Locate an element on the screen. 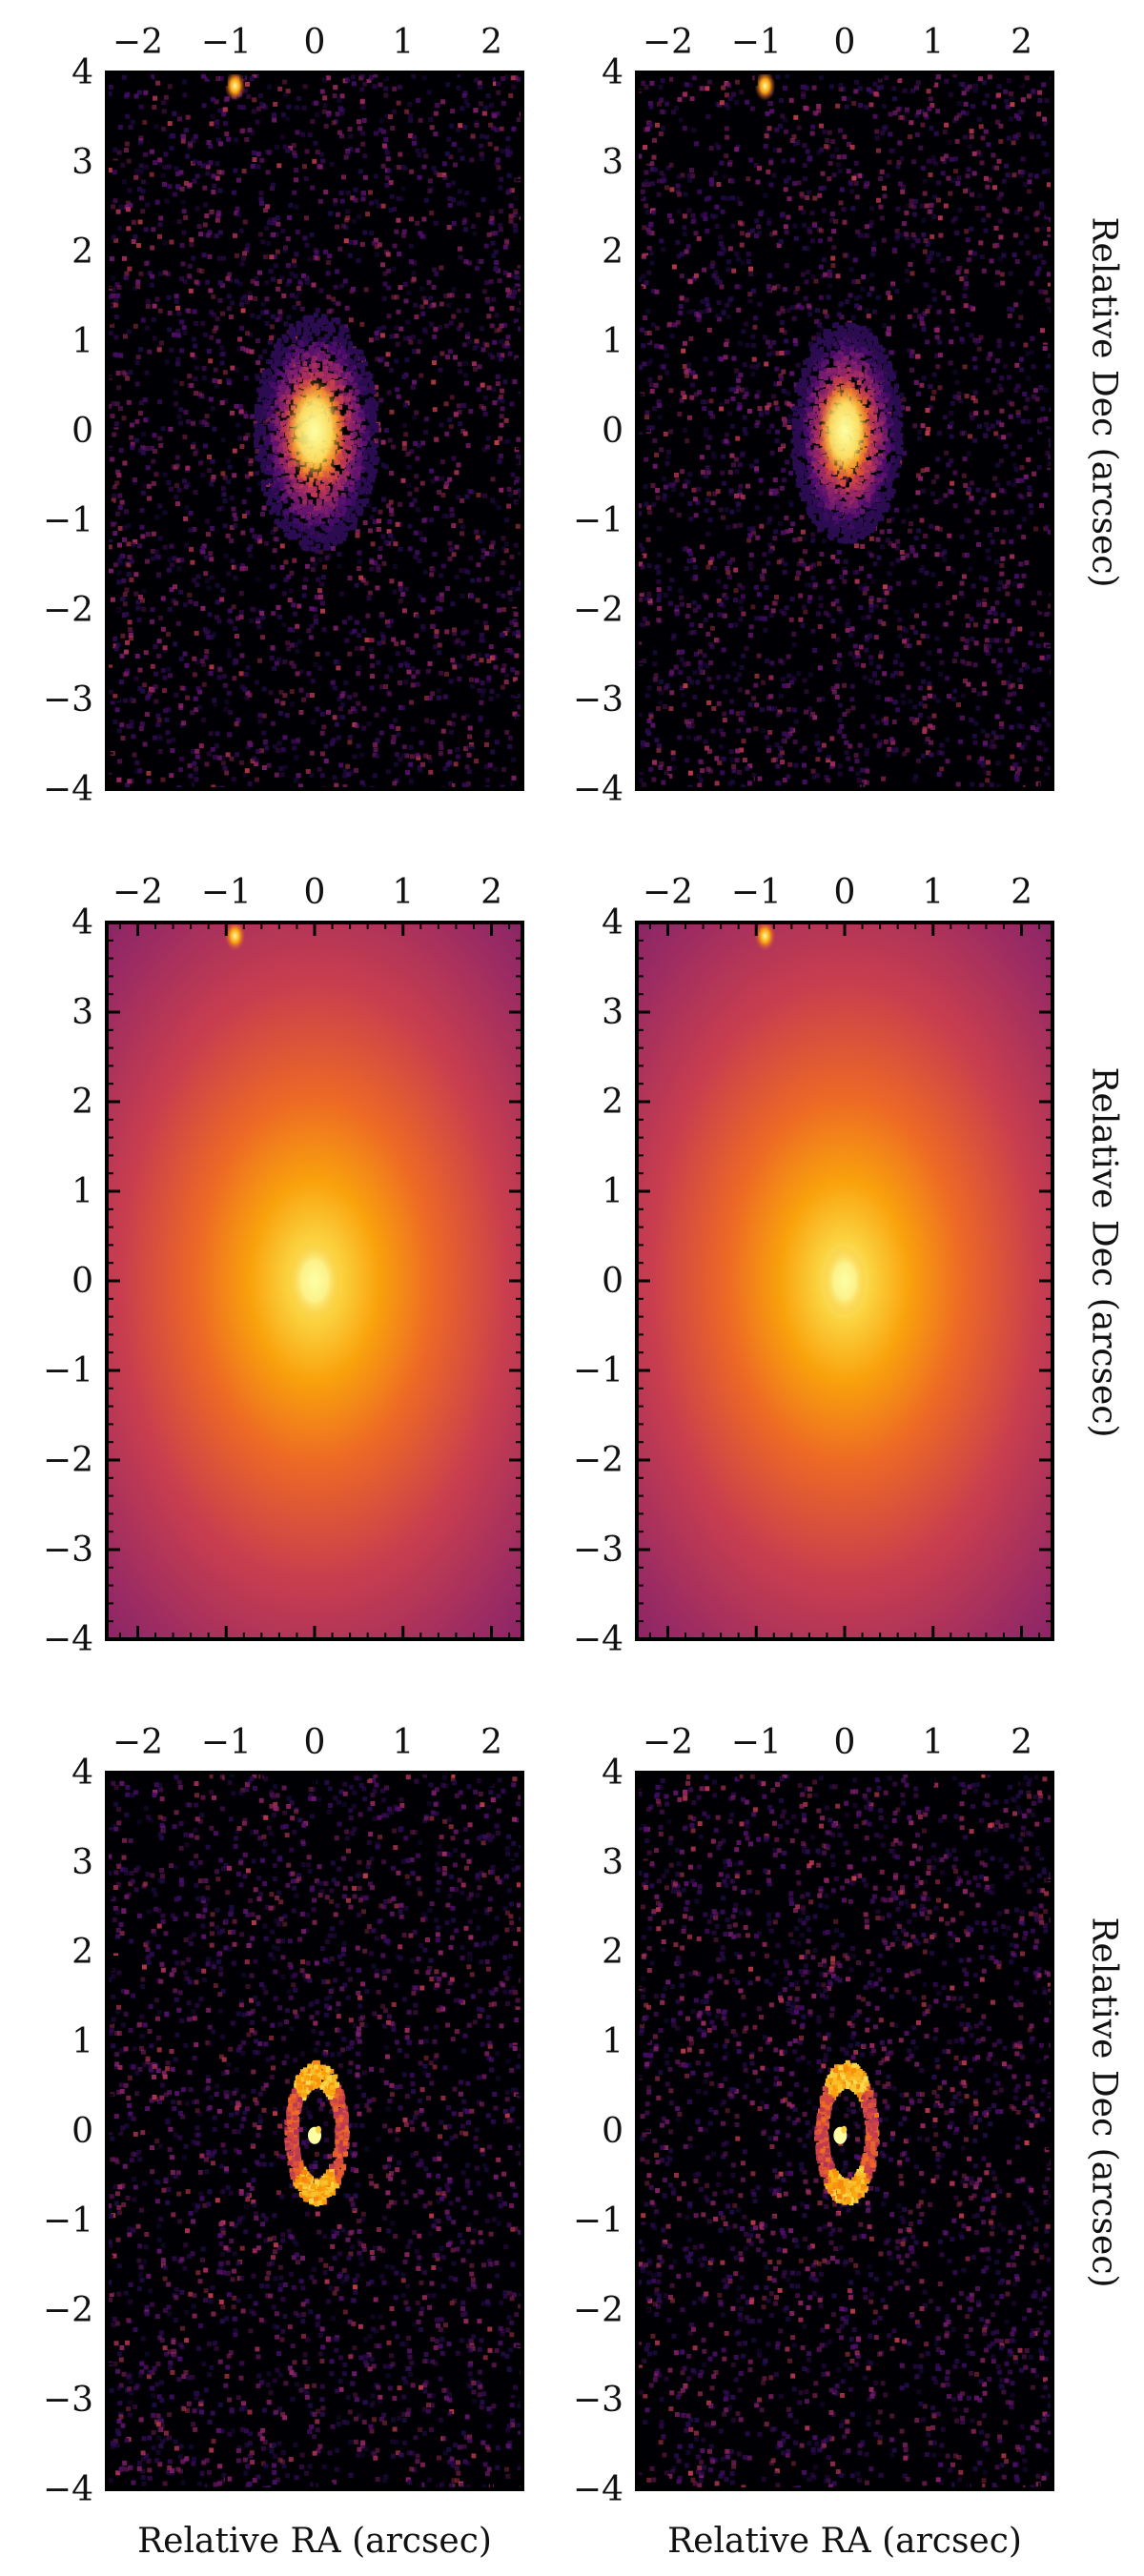 The height and width of the screenshot is (2576, 1144). panel-r3c1: −2 −1 0 1 2 −4 −3 −2 −1 0 1 2 3 4 is located at coordinates (284, 2116).